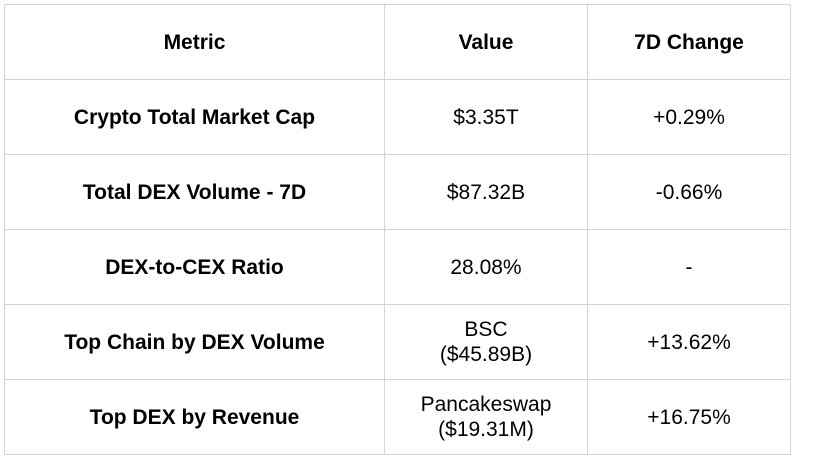  Describe the element at coordinates (486, 354) in the screenshot. I see `value-subtext: ($45.89B)` at that location.